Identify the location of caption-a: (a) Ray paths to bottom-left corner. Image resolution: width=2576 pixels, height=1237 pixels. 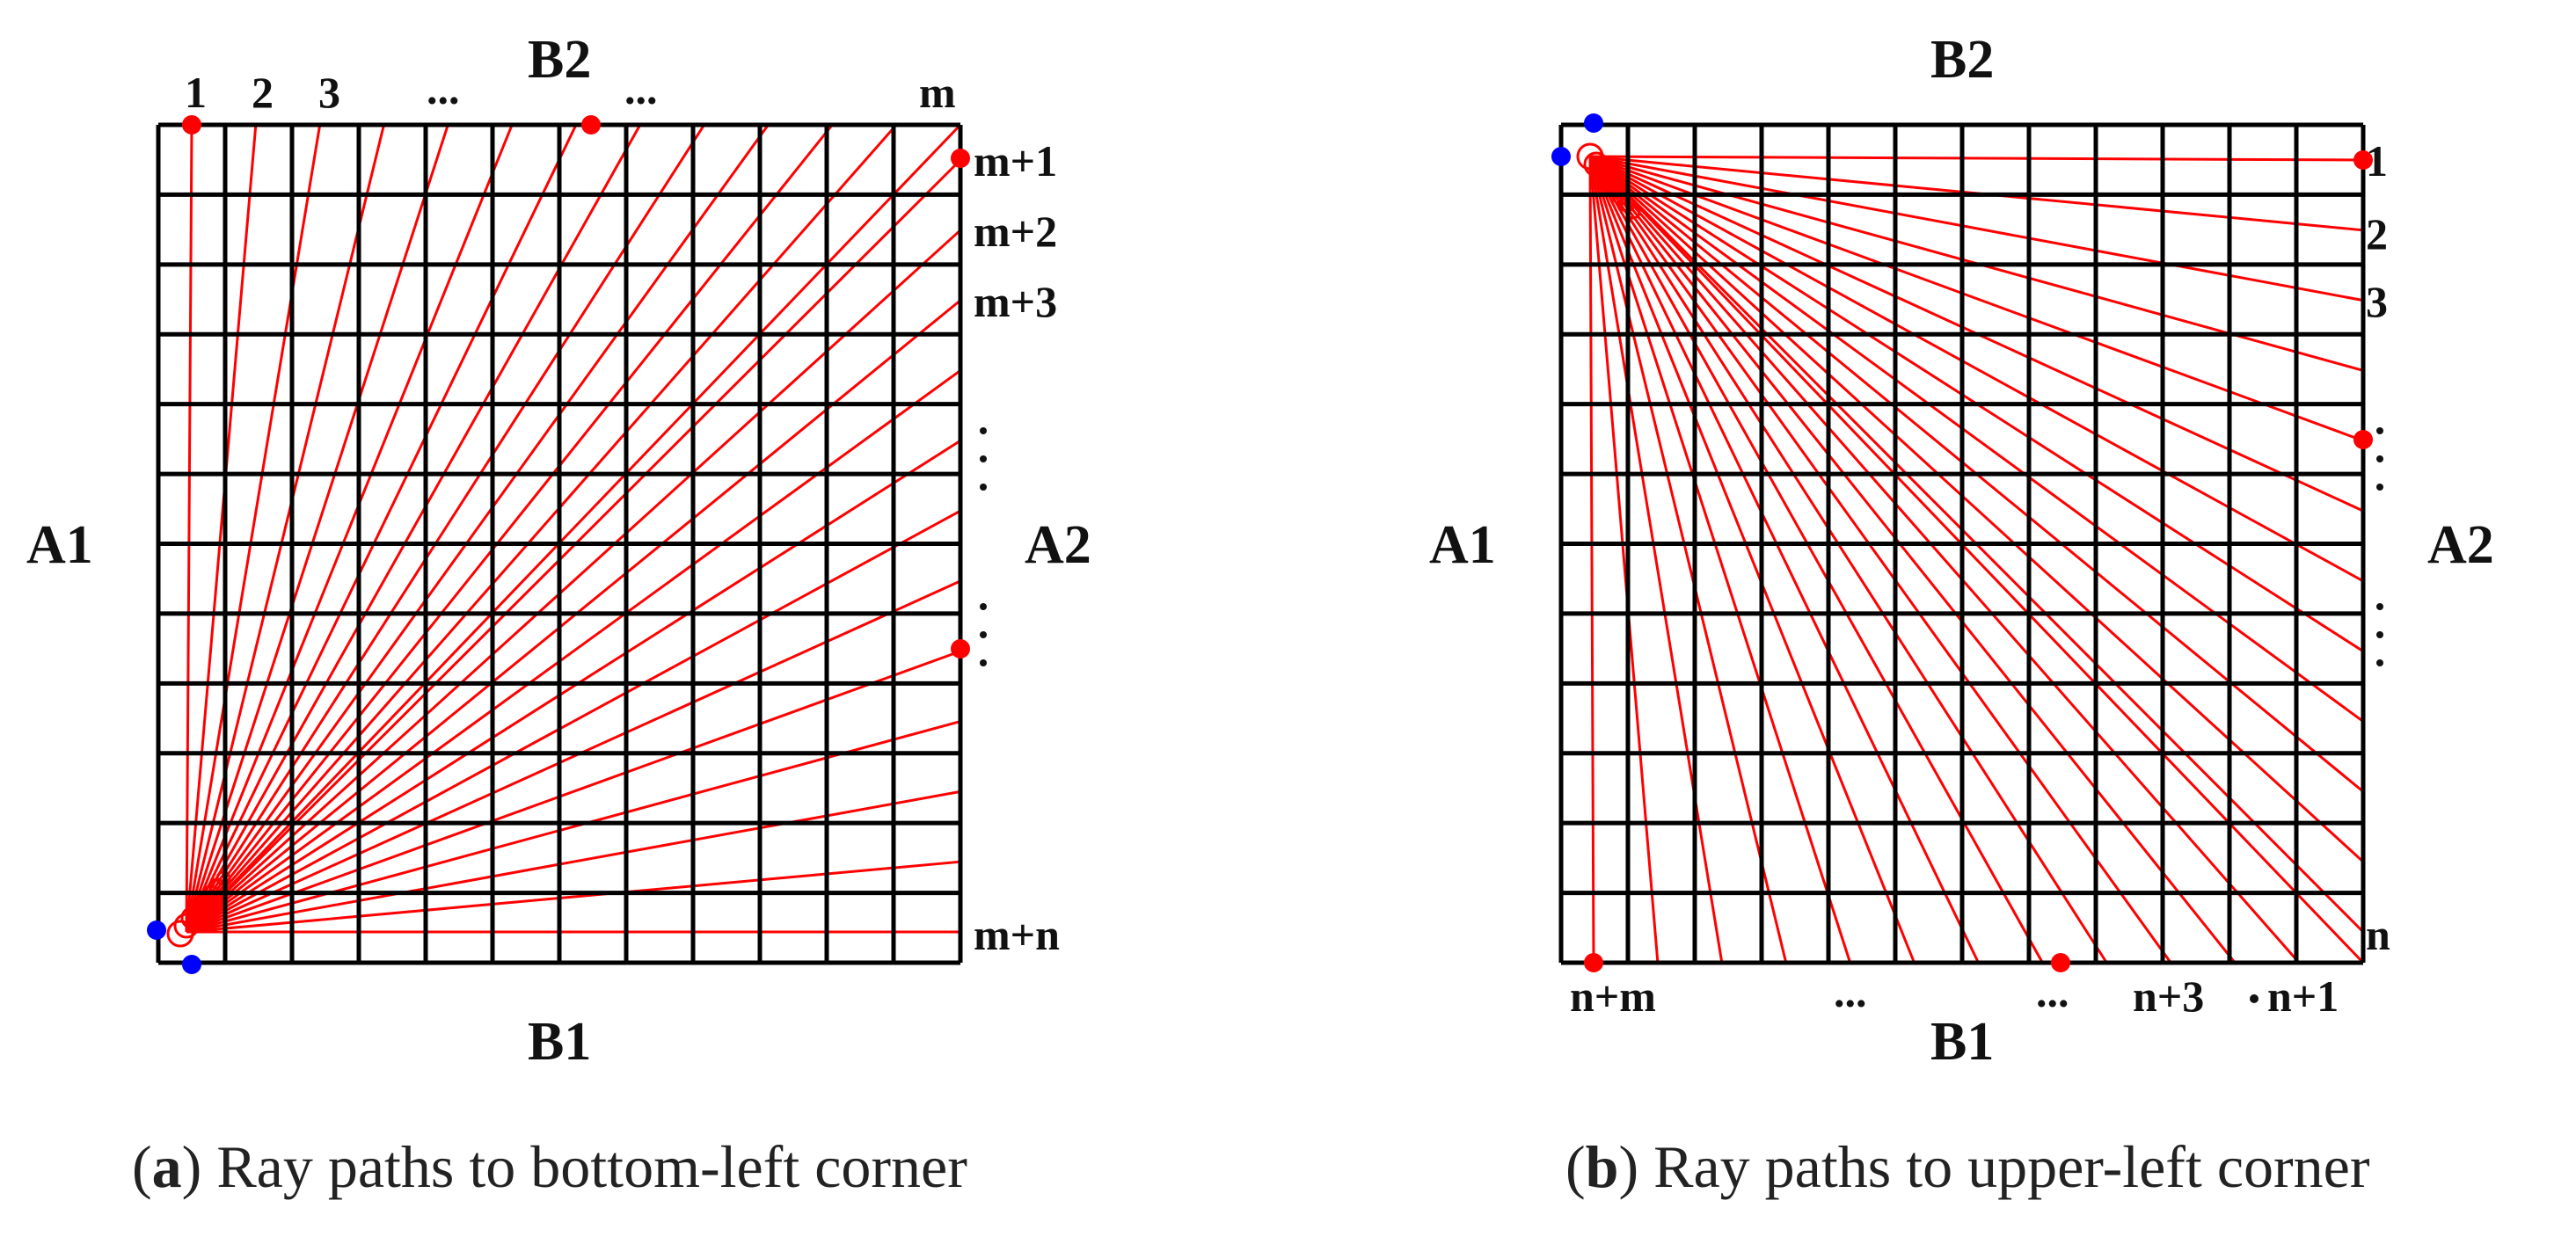
(549, 1167).